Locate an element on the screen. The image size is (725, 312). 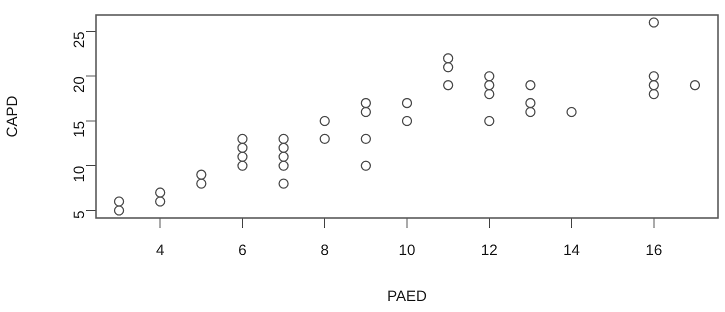
x-tick-label: 4 is located at coordinates (160, 251).